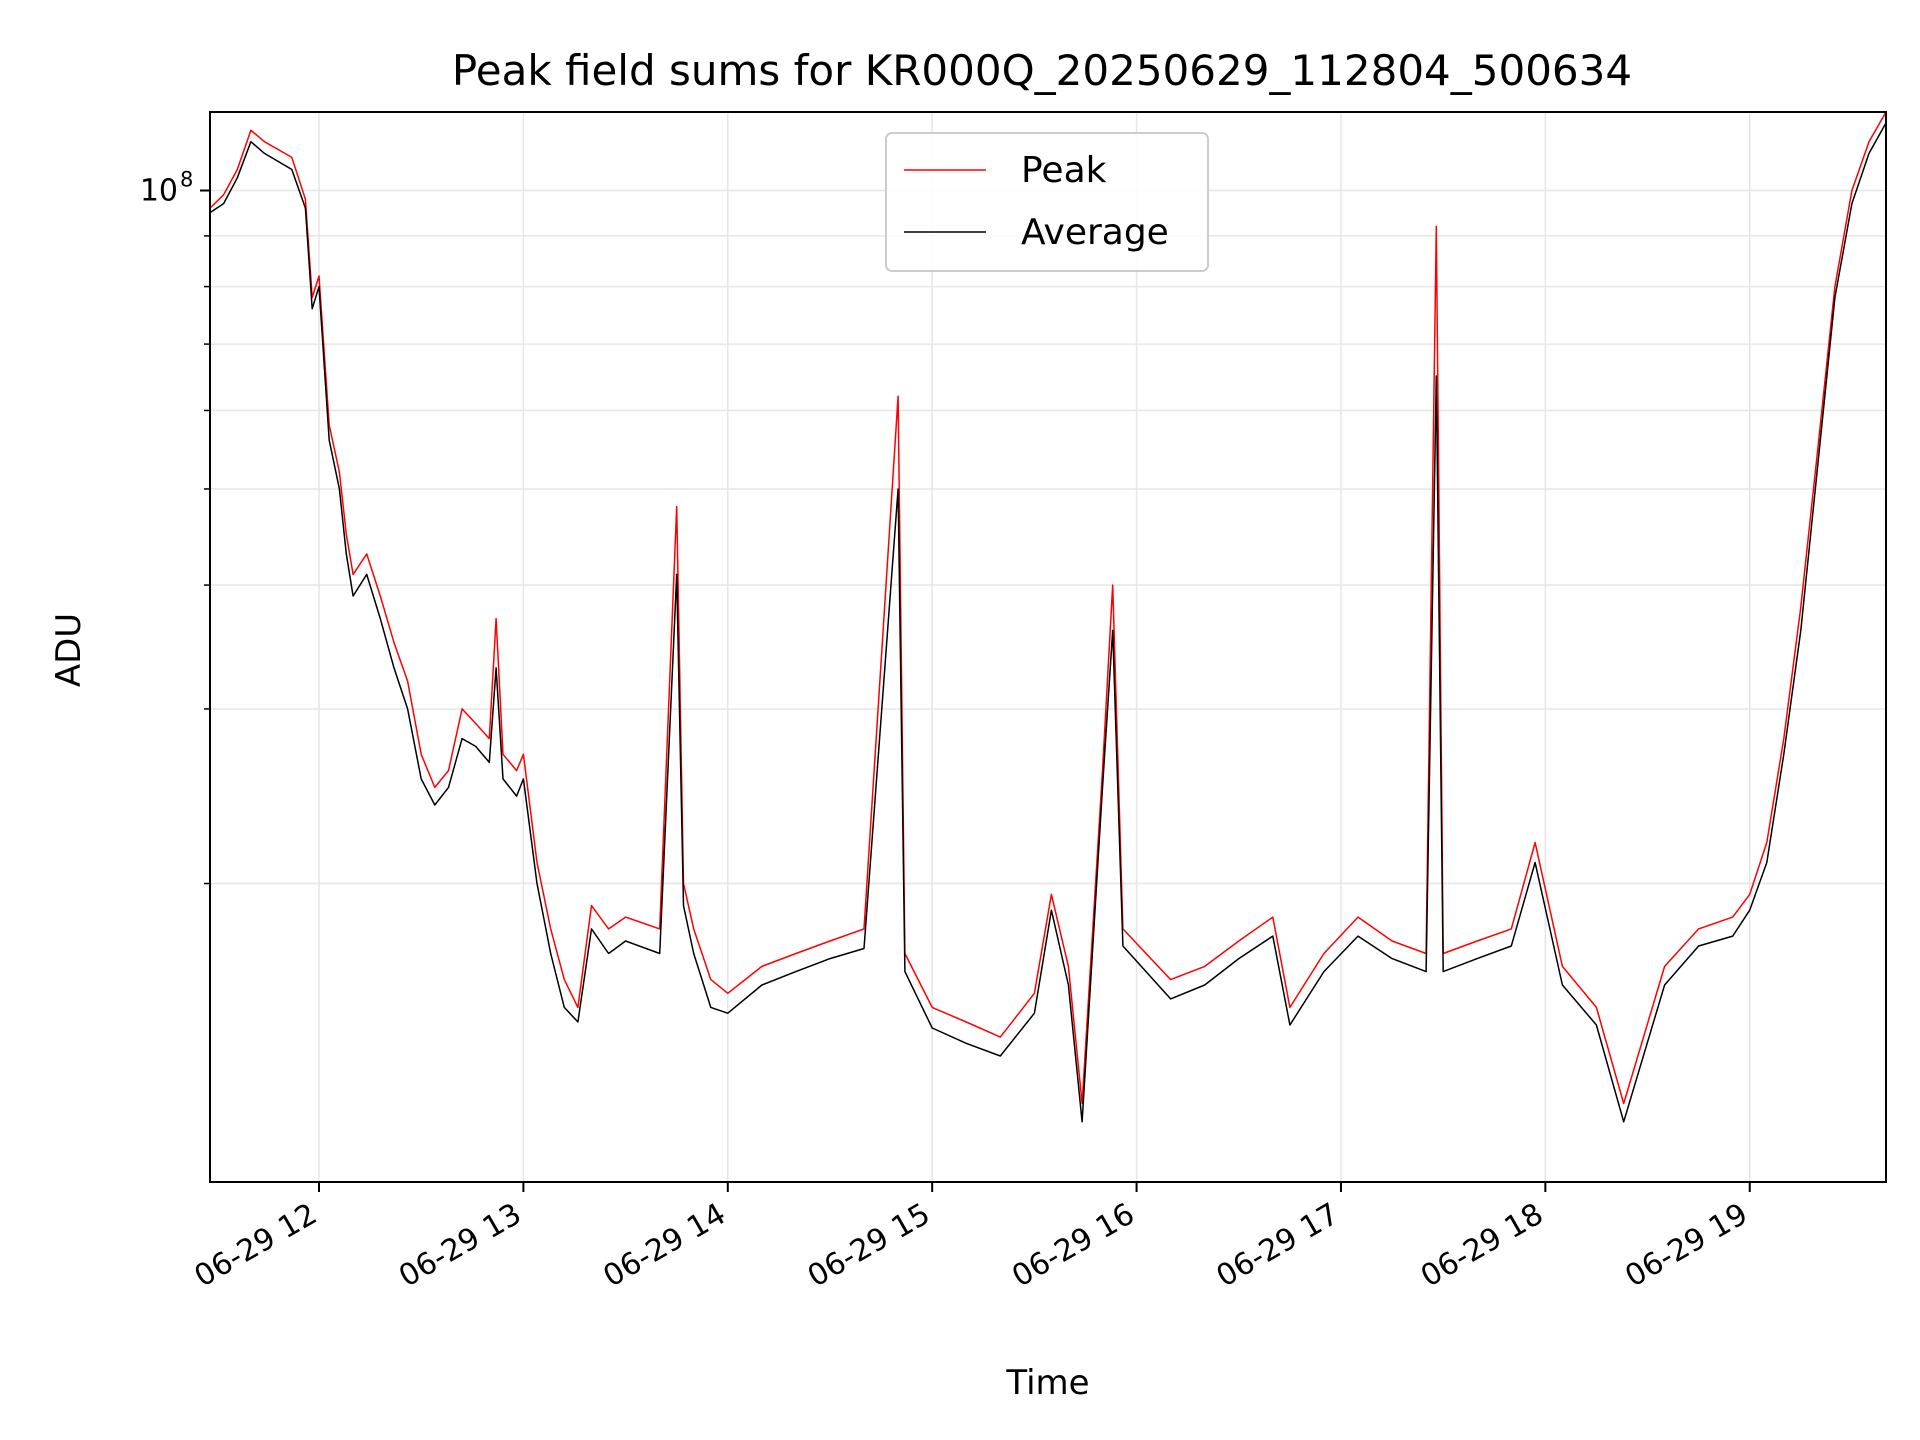 The width and height of the screenshot is (1920, 1440). I want to click on legend-peak-label: Peak, so click(1064, 170).